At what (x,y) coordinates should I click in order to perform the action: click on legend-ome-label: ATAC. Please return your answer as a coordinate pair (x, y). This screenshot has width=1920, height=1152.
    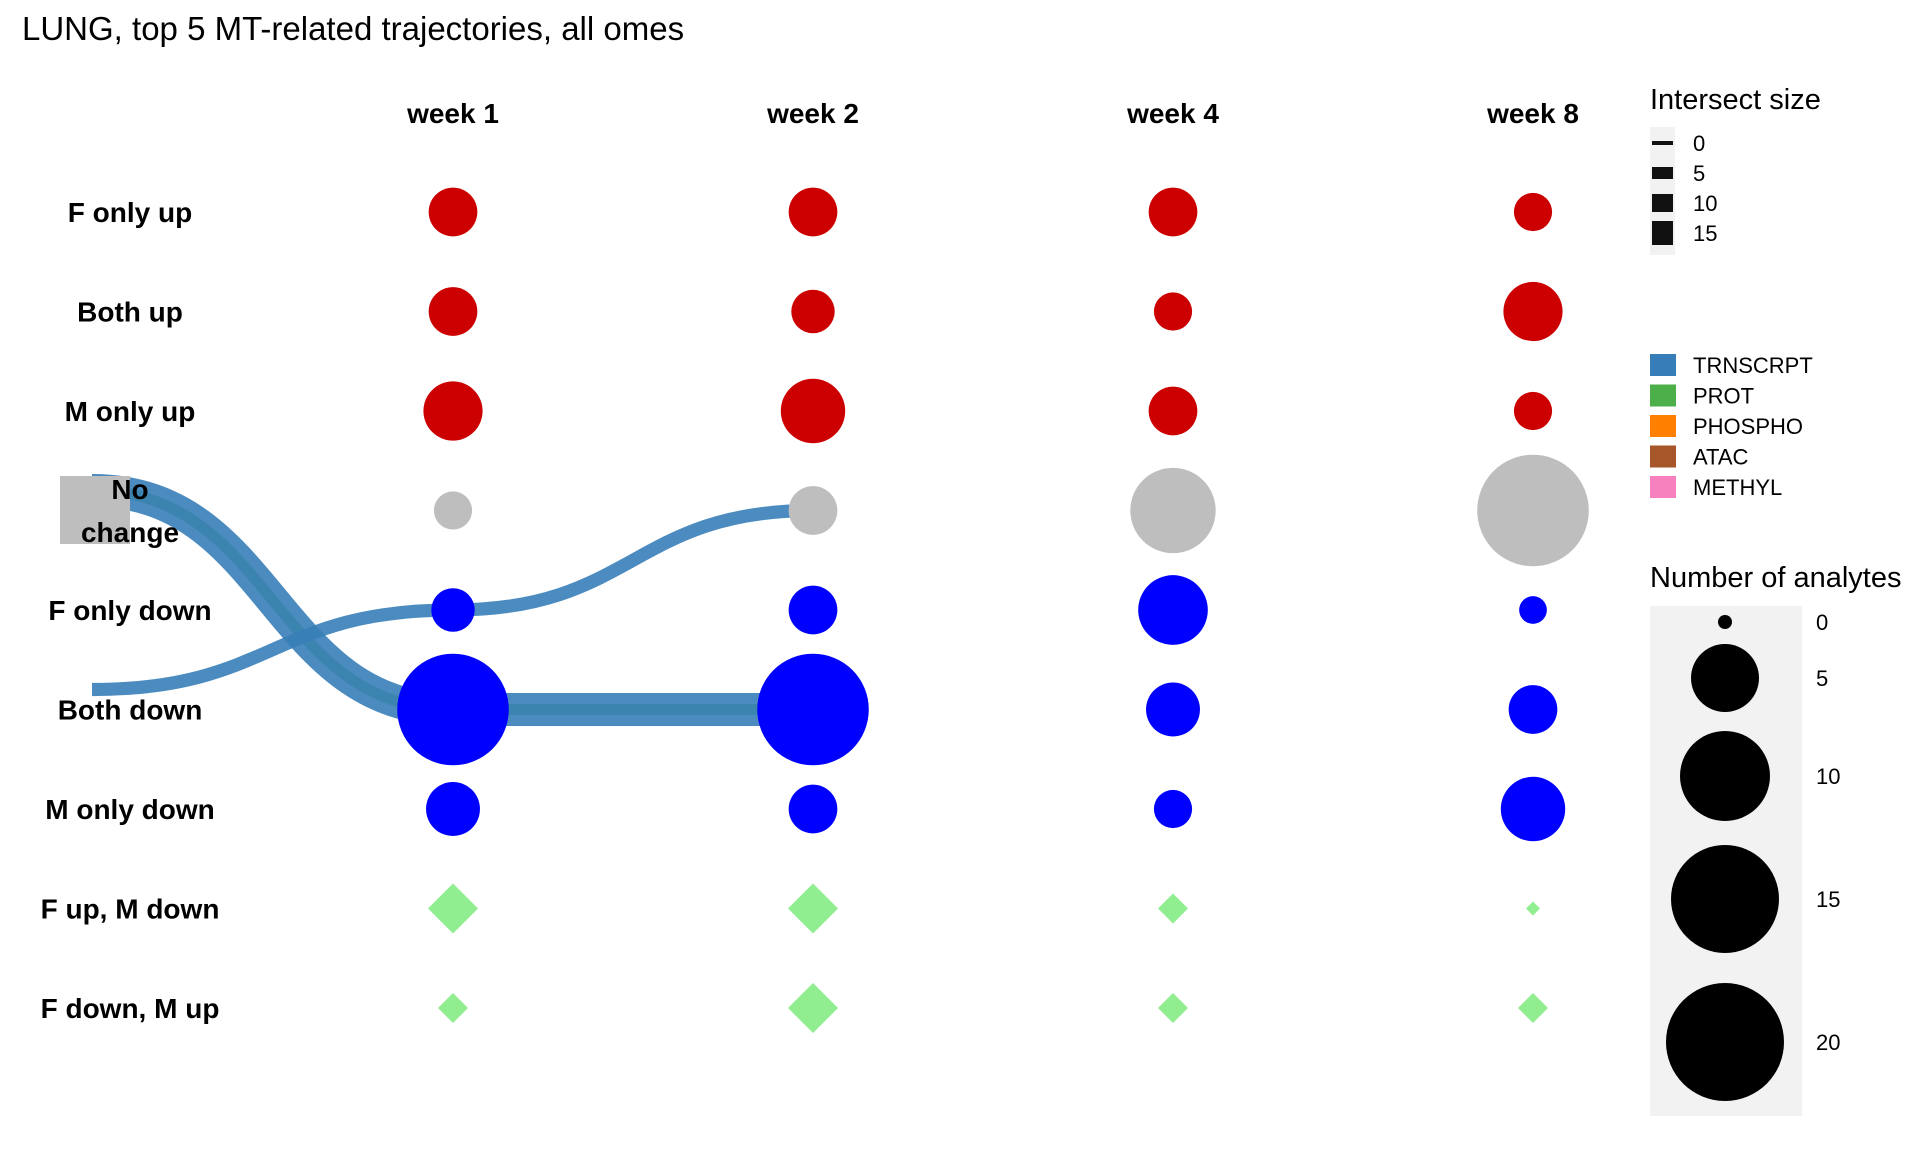
    Looking at the image, I should click on (1721, 457).